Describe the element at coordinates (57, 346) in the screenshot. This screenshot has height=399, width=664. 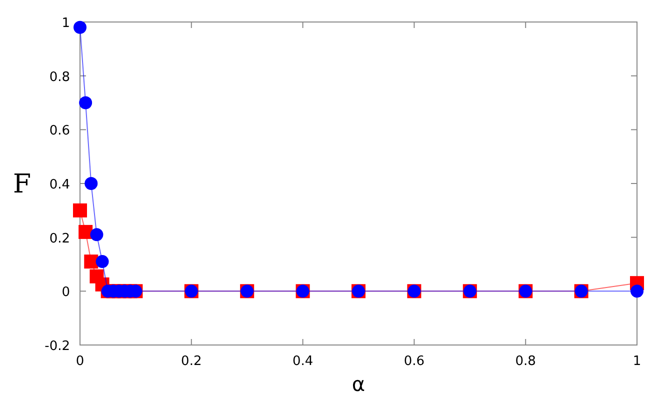
I see `y-tick-label: -0.2` at that location.